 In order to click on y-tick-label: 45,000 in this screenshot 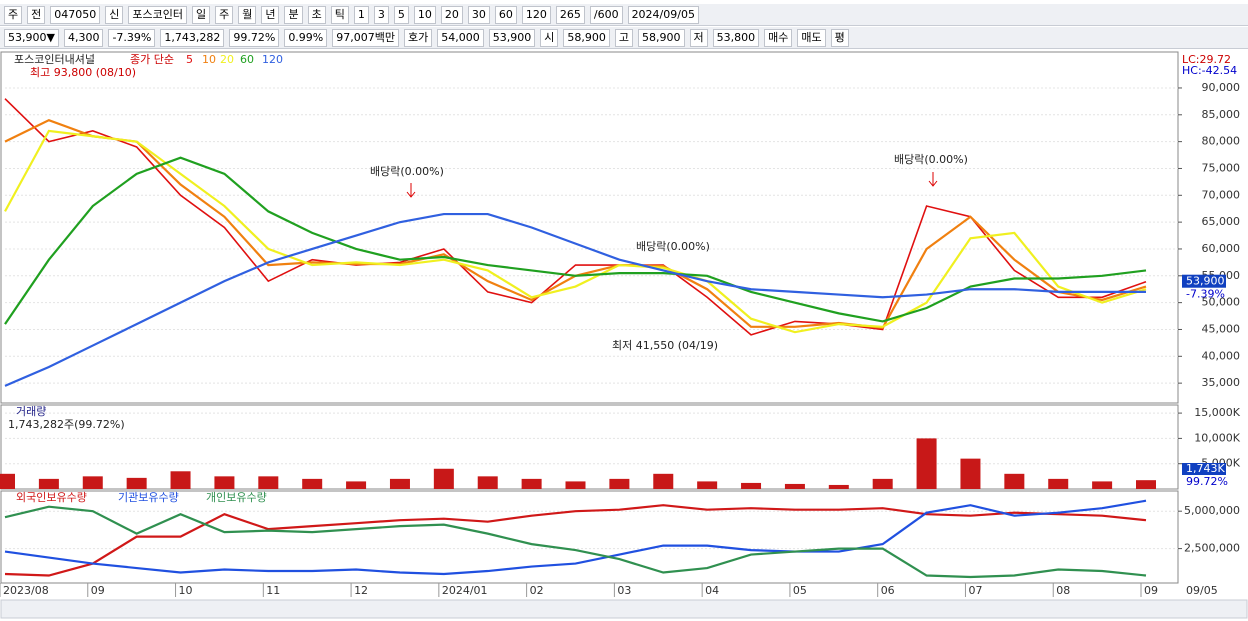, I will do `click(1221, 328)`.